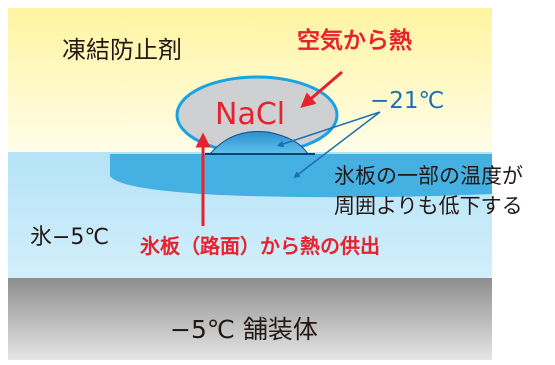 The height and width of the screenshot is (365, 555). I want to click on pointer-to-dome, so click(328, 129).